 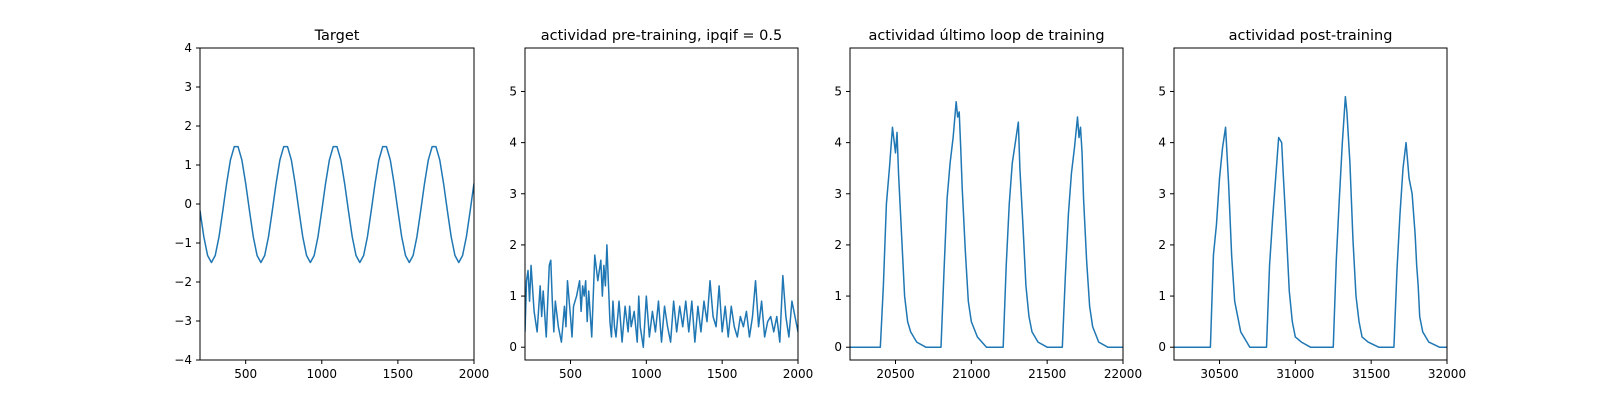 What do you see at coordinates (183, 360) in the screenshot?
I see `y-tick-label: −4` at bounding box center [183, 360].